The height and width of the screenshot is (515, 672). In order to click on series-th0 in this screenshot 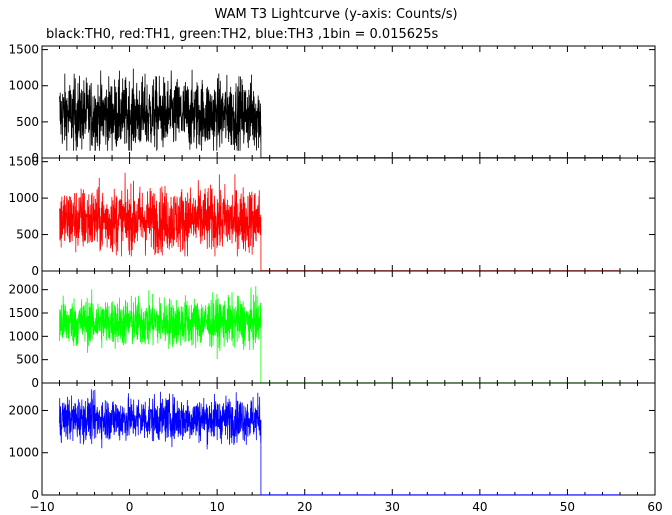, I will do `click(339, 113)`.